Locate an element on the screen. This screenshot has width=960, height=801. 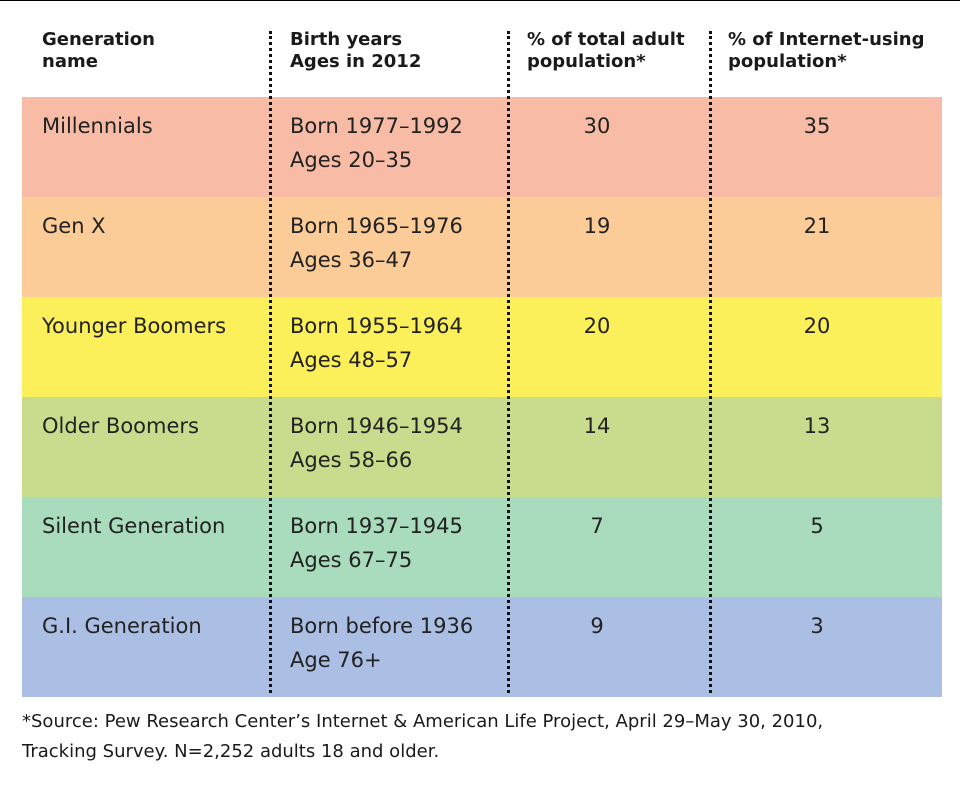
ages: Age 76+ is located at coordinates (336, 660).